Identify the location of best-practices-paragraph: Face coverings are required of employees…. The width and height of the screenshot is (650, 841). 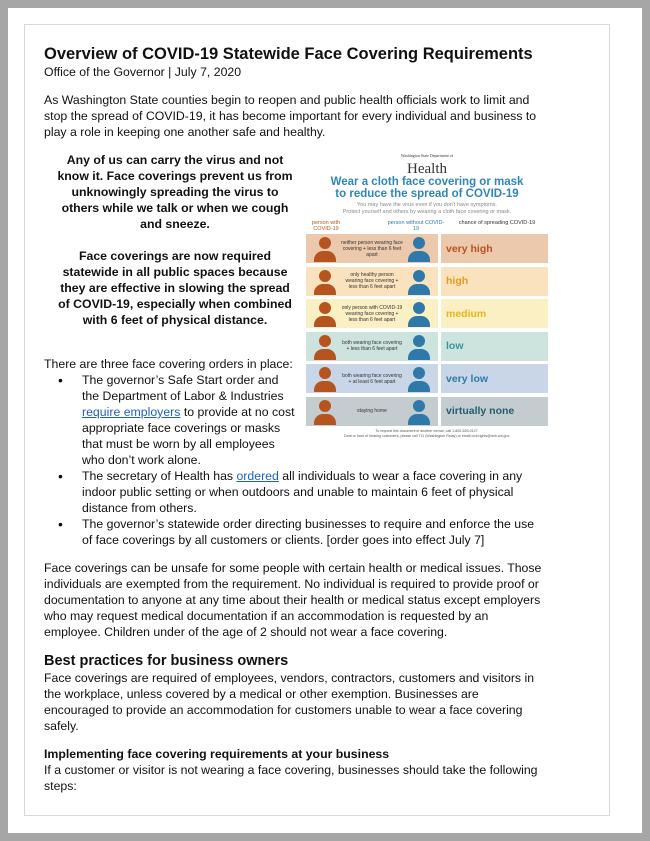
(289, 702).